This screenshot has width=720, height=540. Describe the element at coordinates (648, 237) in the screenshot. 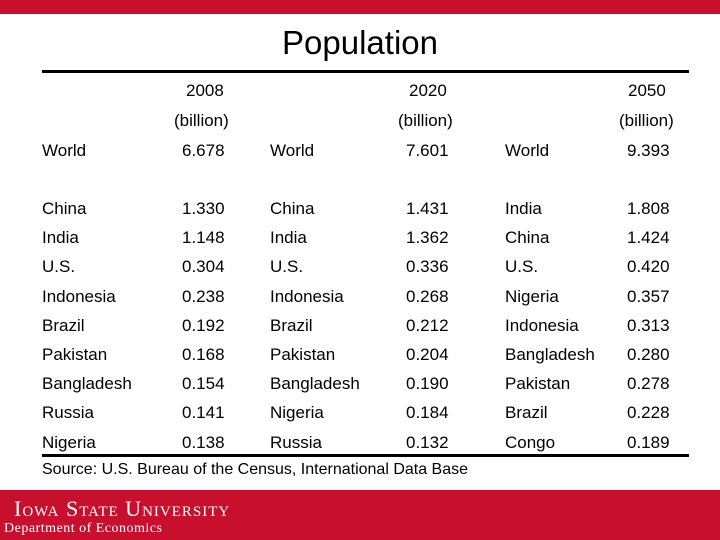

I see `value-2050: 1.424` at that location.